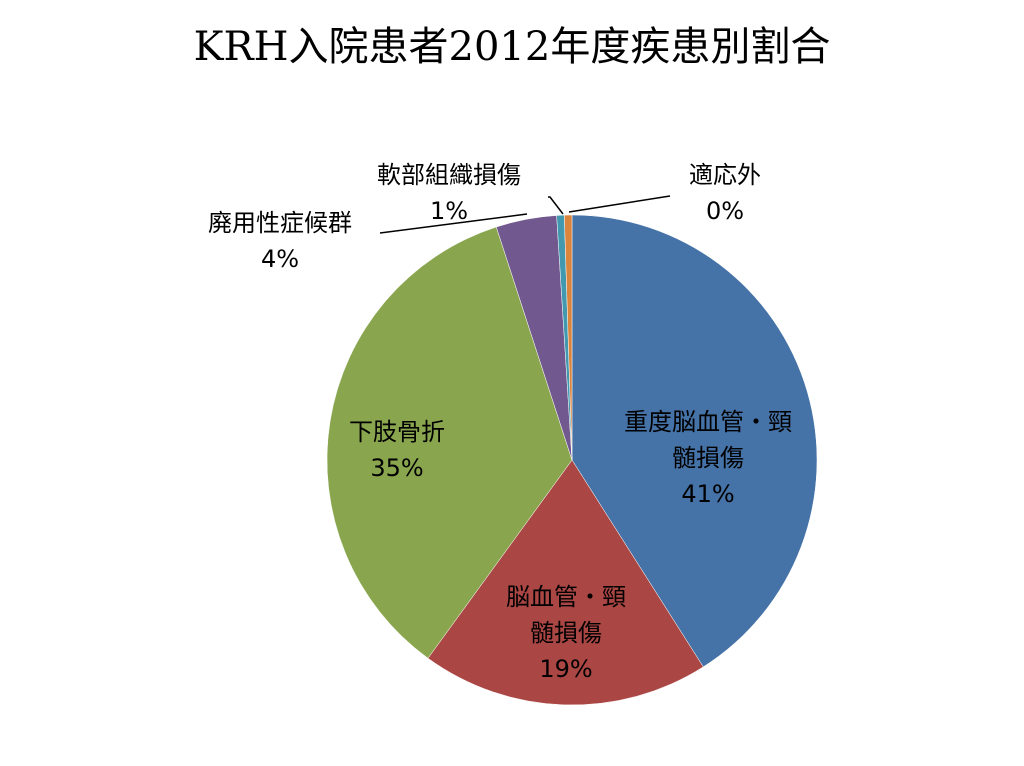 Image resolution: width=1024 pixels, height=766 pixels. What do you see at coordinates (449, 211) in the screenshot?
I see `slice-percent-label-4: 1%` at bounding box center [449, 211].